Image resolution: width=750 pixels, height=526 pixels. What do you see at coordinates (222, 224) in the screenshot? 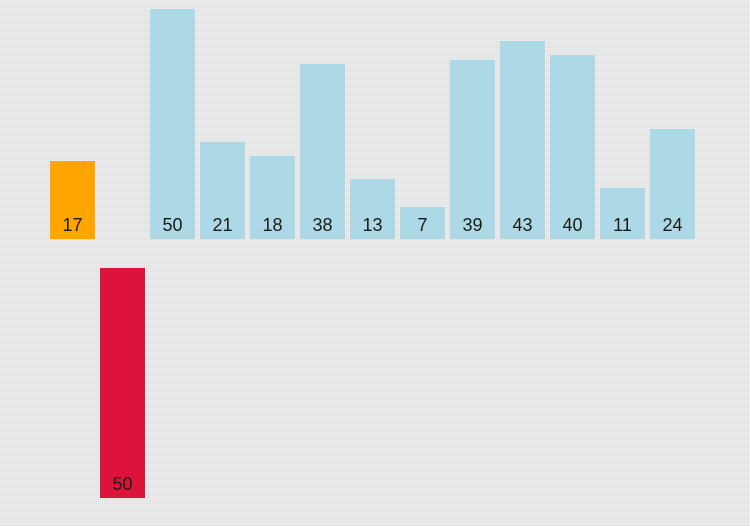
I see `bar-value-label: 21` at bounding box center [222, 224].